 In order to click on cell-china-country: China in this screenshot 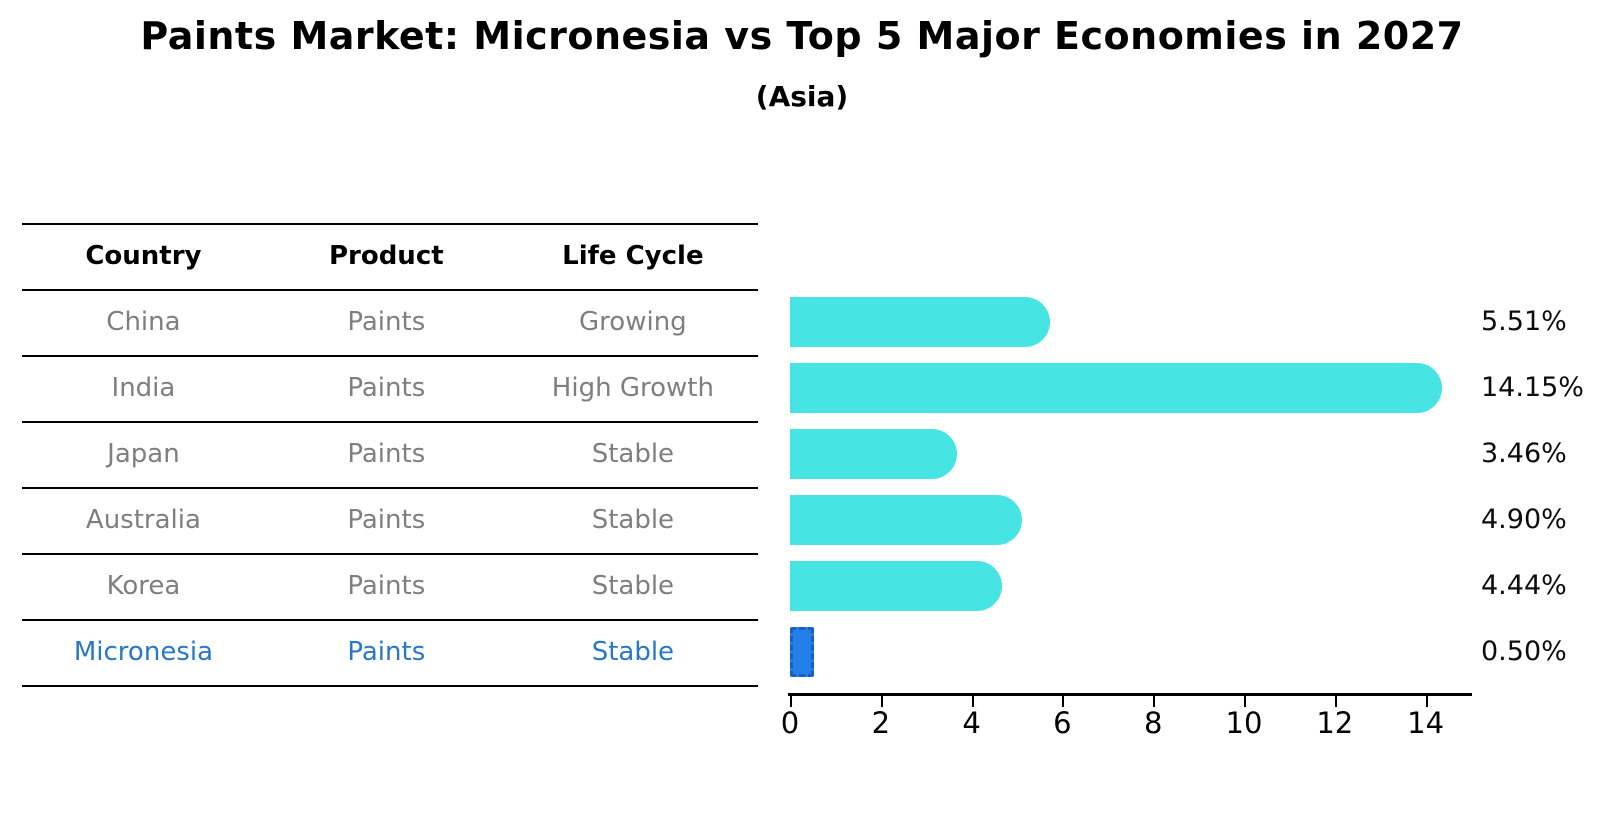, I will do `click(143, 322)`.